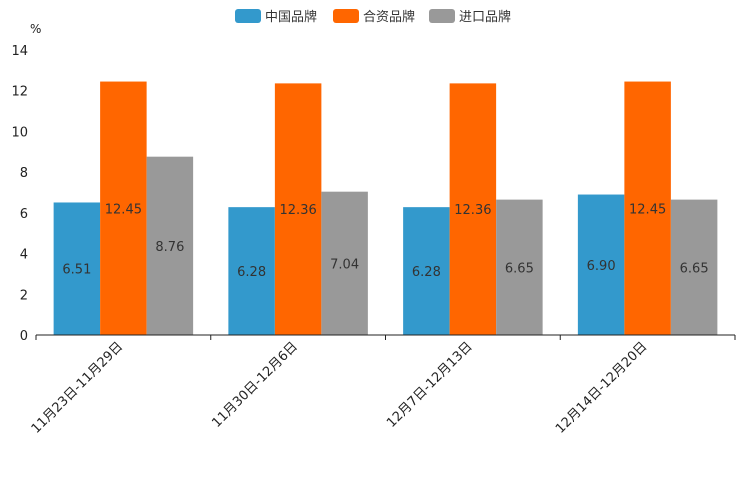  I want to click on legend-label-0: 中国品牌, so click(291, 17).